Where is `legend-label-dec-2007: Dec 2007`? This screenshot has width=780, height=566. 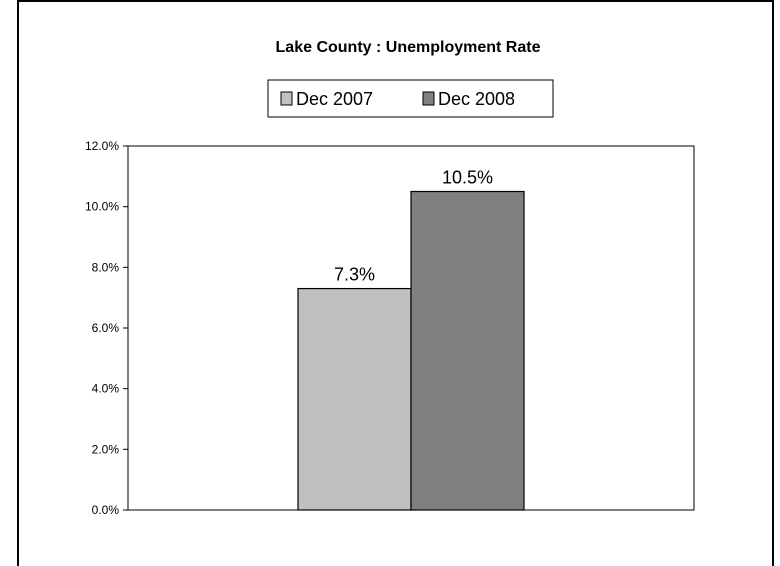
legend-label-dec-2007: Dec 2007 is located at coordinates (334, 99).